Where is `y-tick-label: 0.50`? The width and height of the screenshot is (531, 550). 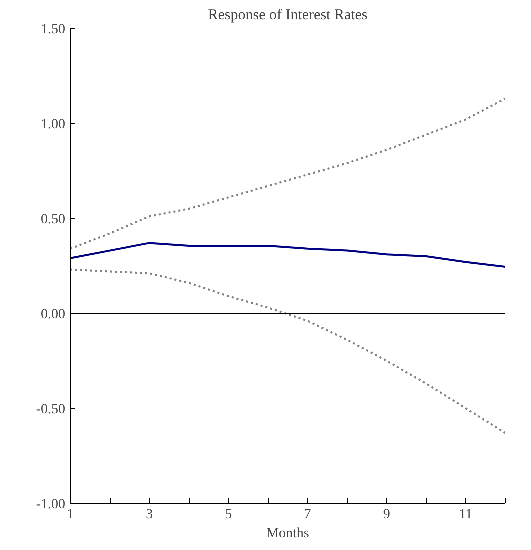
y-tick-label: 0.50 is located at coordinates (53, 220).